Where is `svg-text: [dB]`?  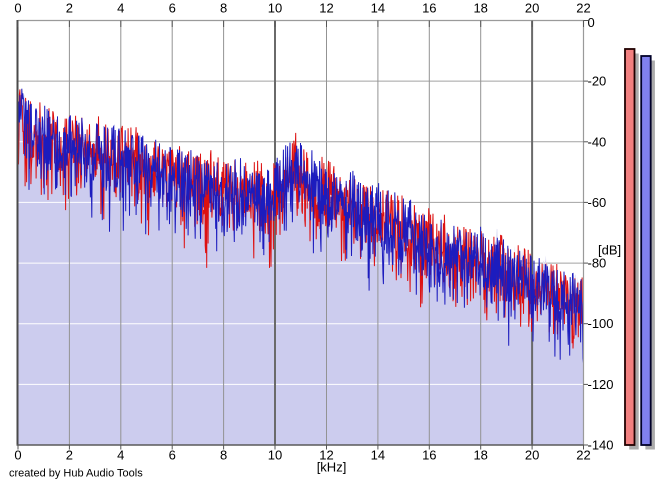 svg-text: [dB] is located at coordinates (609, 250).